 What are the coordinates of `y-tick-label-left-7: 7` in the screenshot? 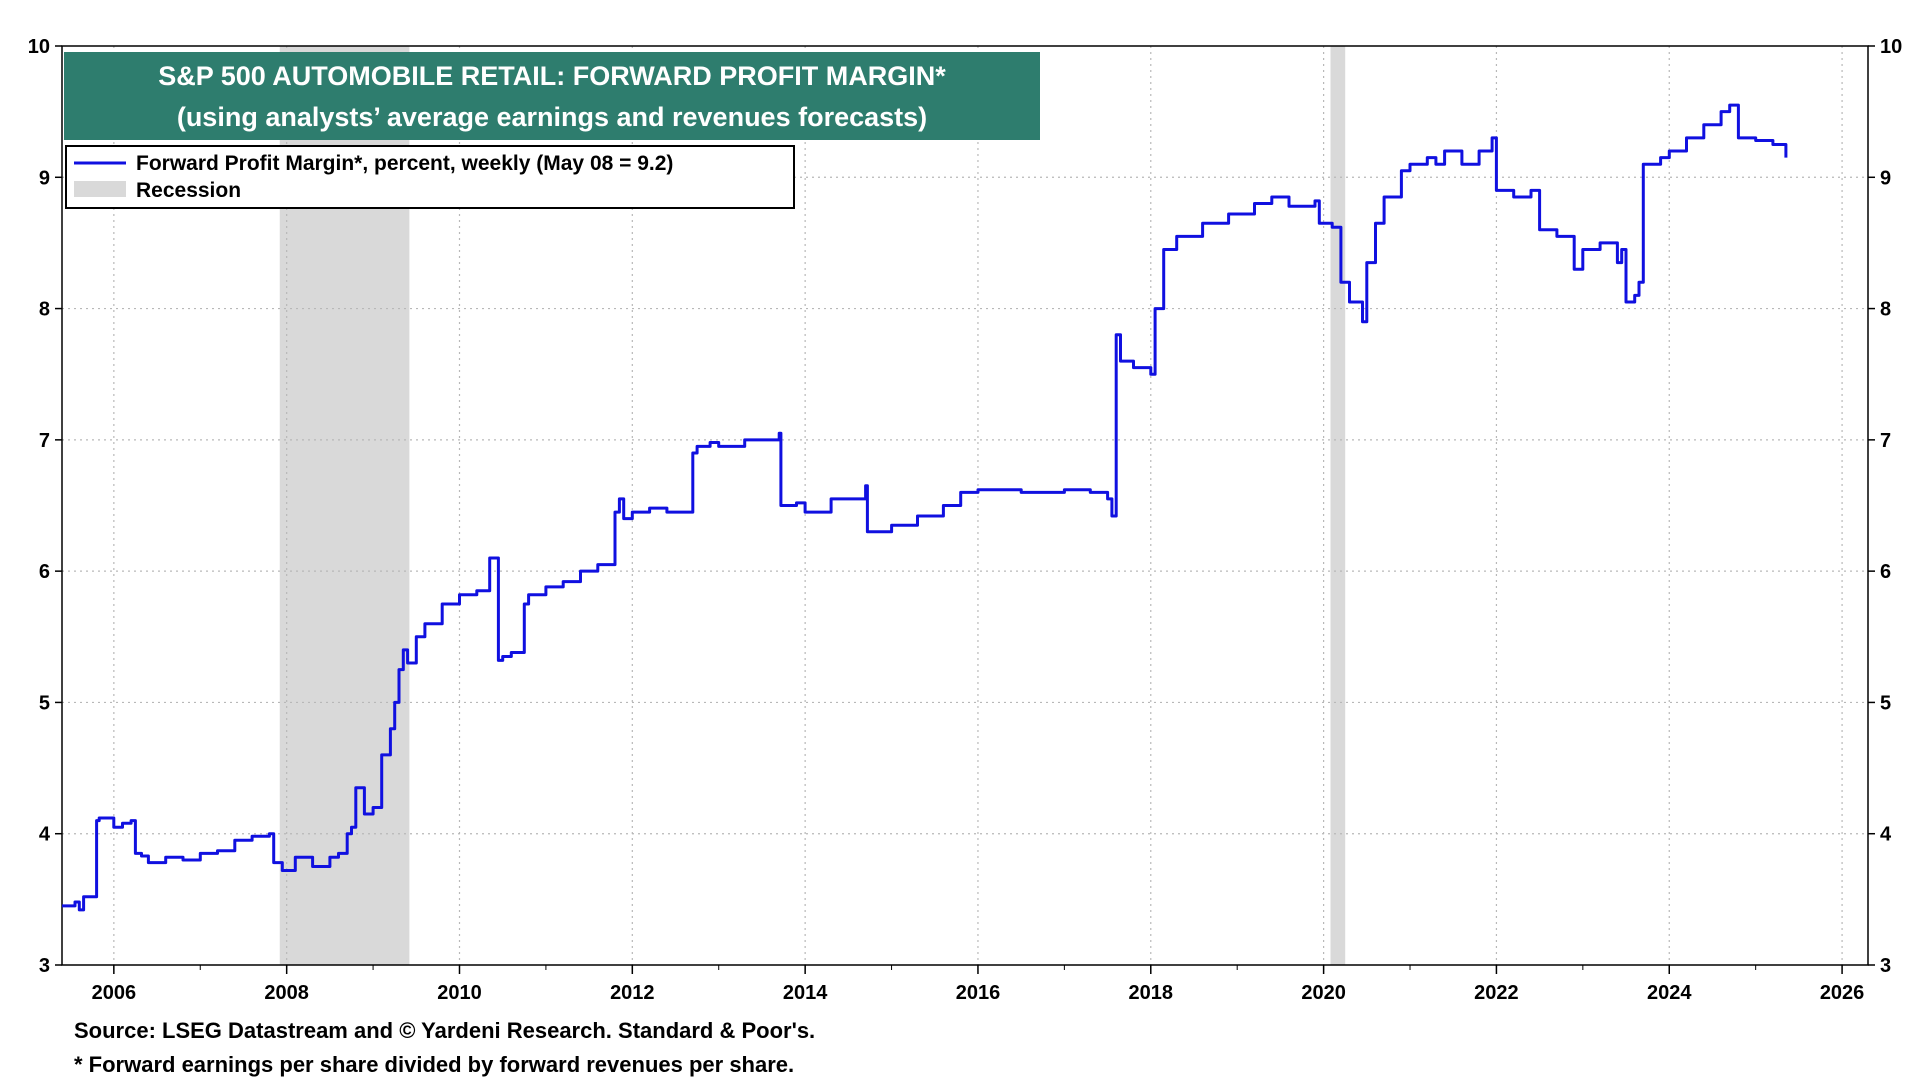 It's located at (44, 441).